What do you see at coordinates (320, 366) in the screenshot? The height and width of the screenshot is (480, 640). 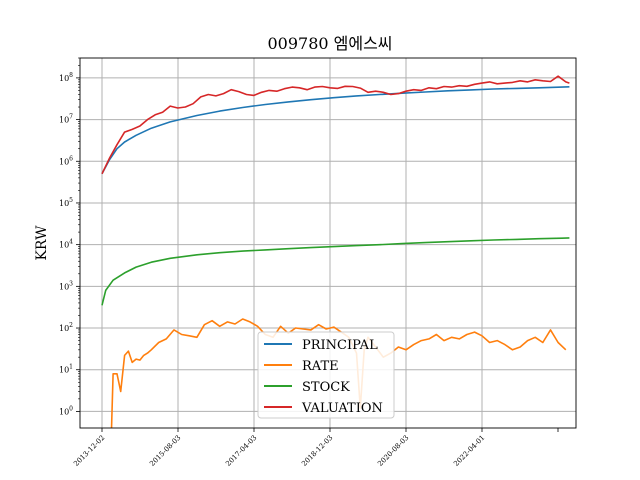 I see `legend-label: RATE` at bounding box center [320, 366].